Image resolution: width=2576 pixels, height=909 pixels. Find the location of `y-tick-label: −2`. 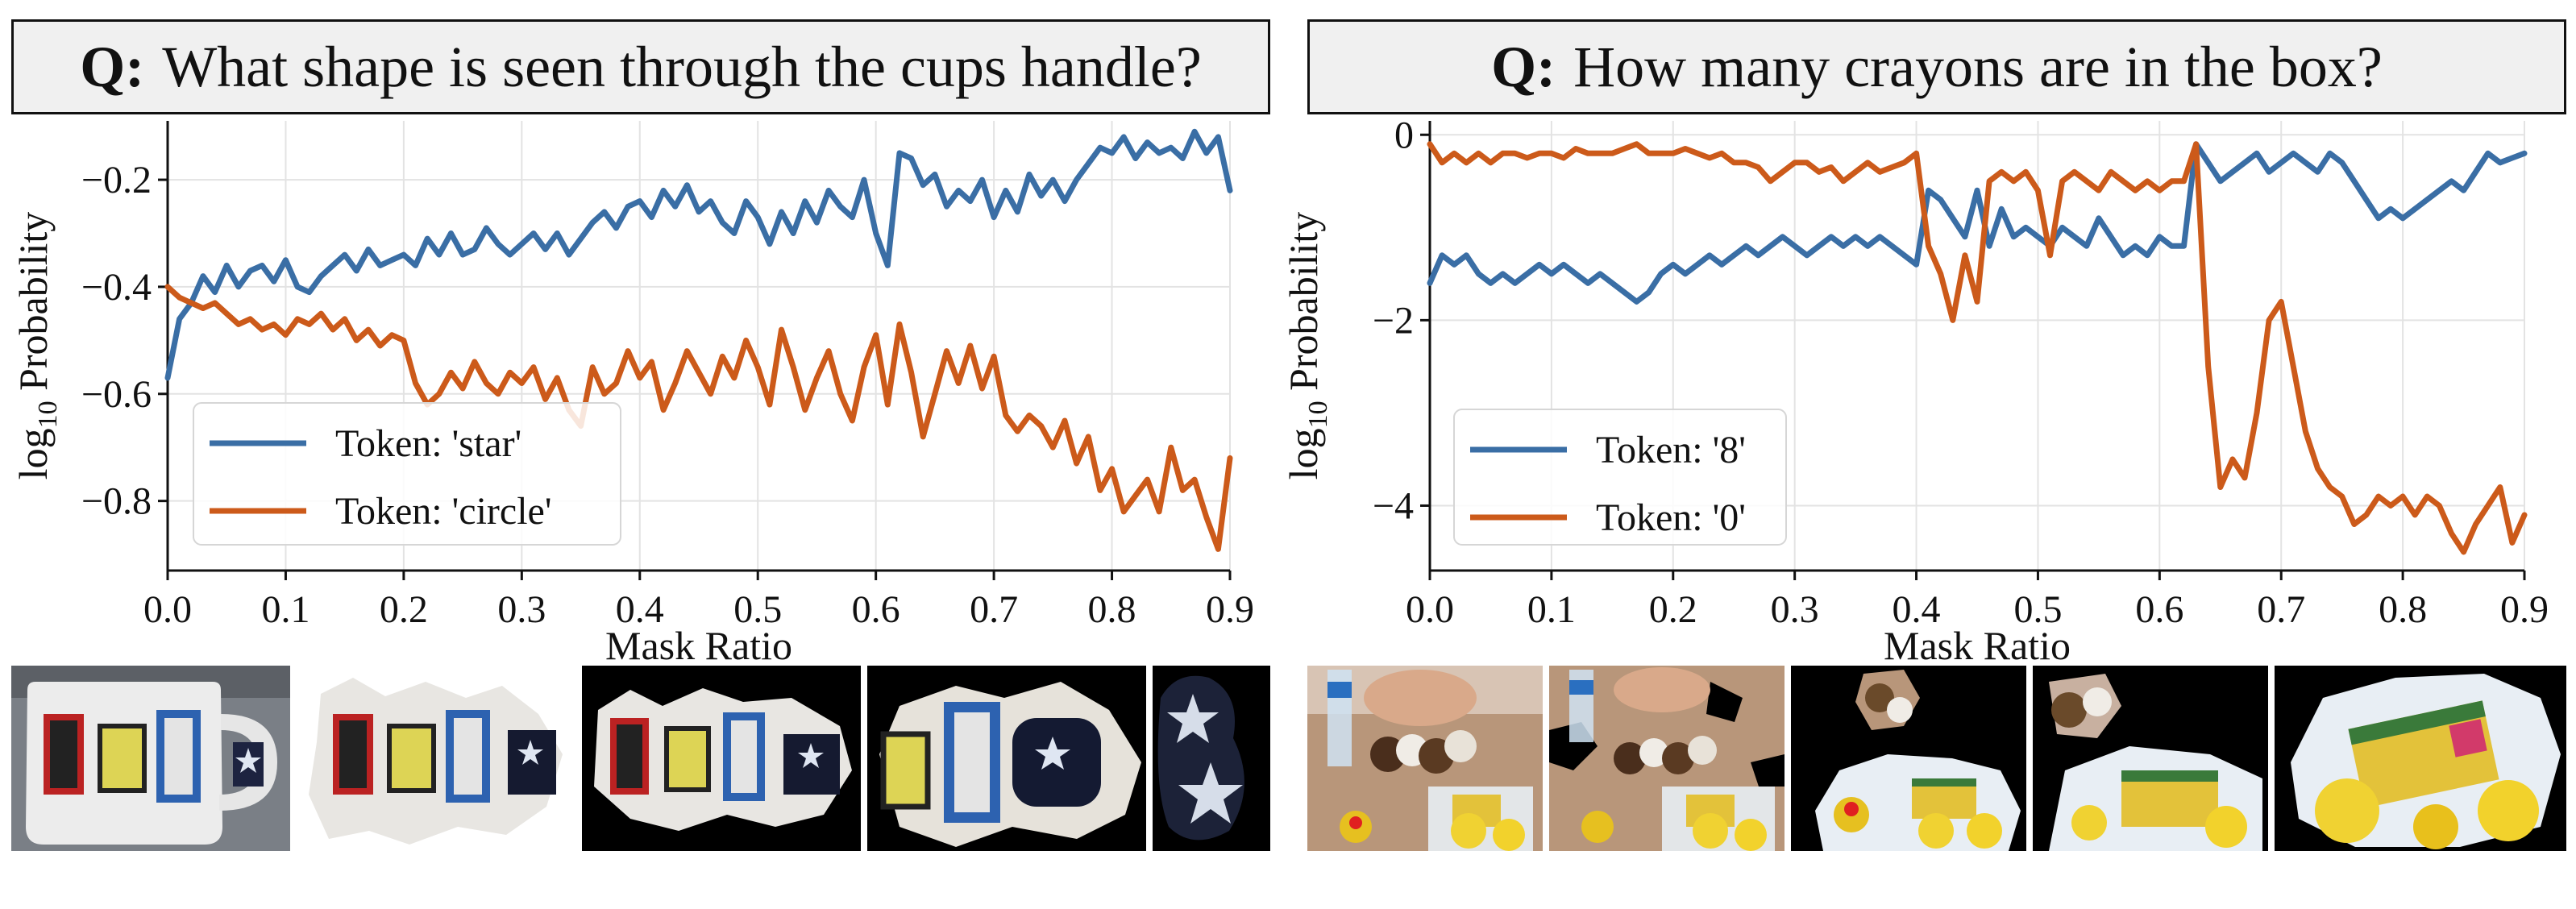

y-tick-label: −2 is located at coordinates (1393, 320).